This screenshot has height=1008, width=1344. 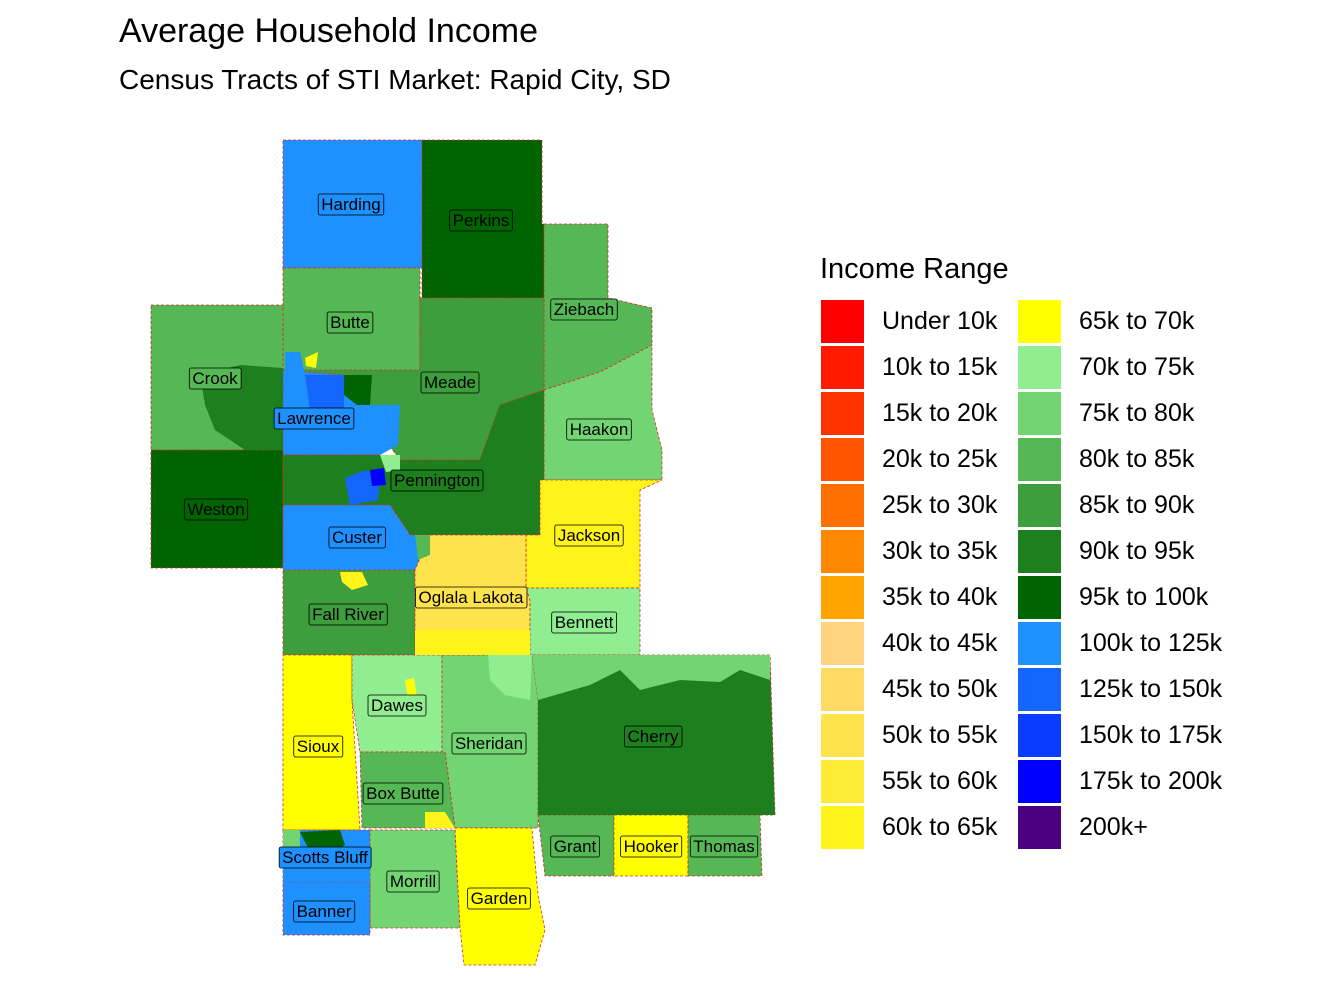 What do you see at coordinates (1137, 505) in the screenshot?
I see `legend-label: 85k to 90k` at bounding box center [1137, 505].